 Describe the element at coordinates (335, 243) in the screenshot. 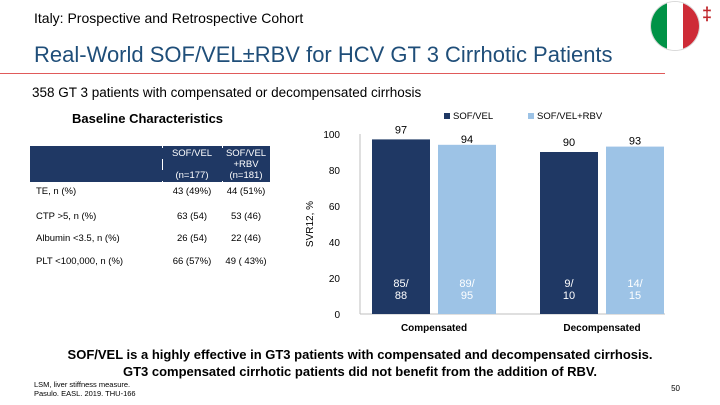

I see `y-tick-label: 40` at that location.